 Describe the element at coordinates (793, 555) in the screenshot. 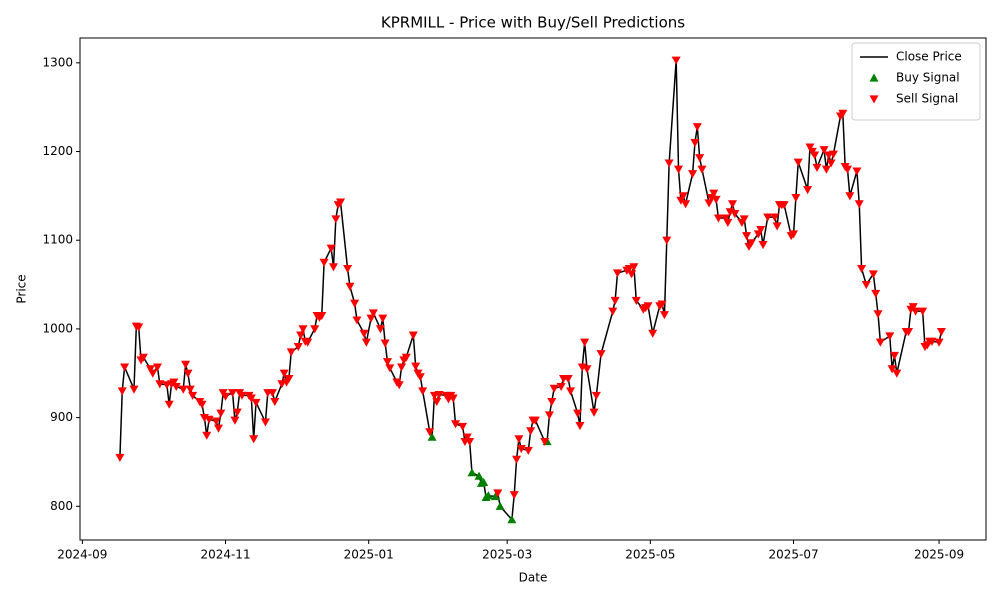

I see `x-tick-label: 2025-07` at that location.